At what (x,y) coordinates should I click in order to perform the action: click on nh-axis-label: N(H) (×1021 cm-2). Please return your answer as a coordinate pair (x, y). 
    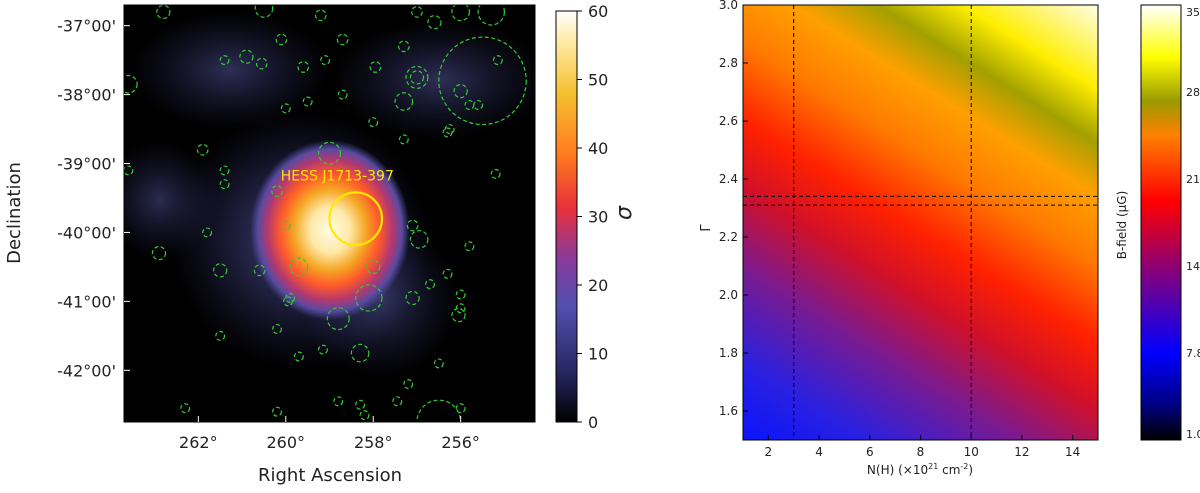
    Looking at the image, I should click on (920, 469).